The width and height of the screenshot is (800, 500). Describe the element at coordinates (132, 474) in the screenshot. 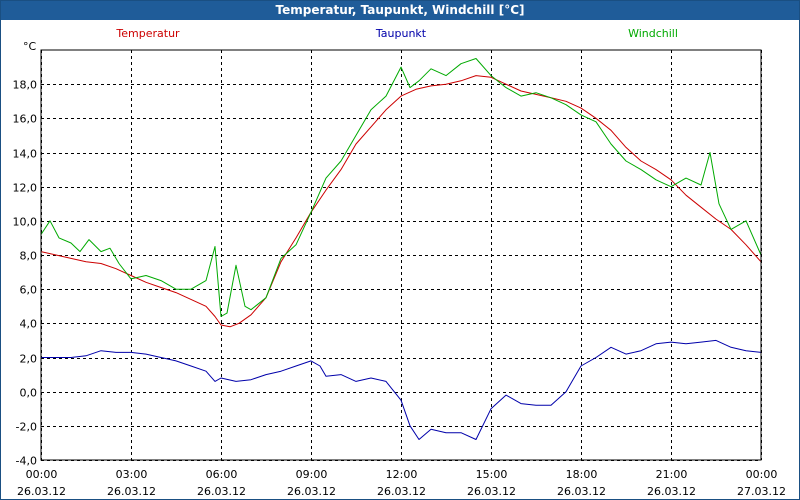

I see `x-tick-time: 03:00` at that location.